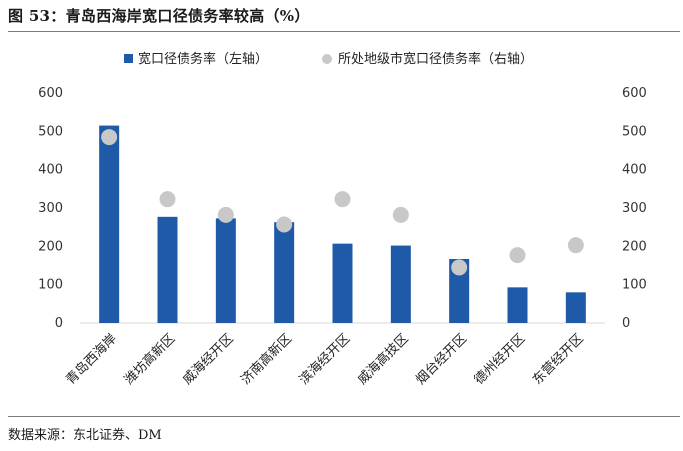 The height and width of the screenshot is (451, 683). Describe the element at coordinates (634, 285) in the screenshot. I see `right-tick-label: 100` at that location.